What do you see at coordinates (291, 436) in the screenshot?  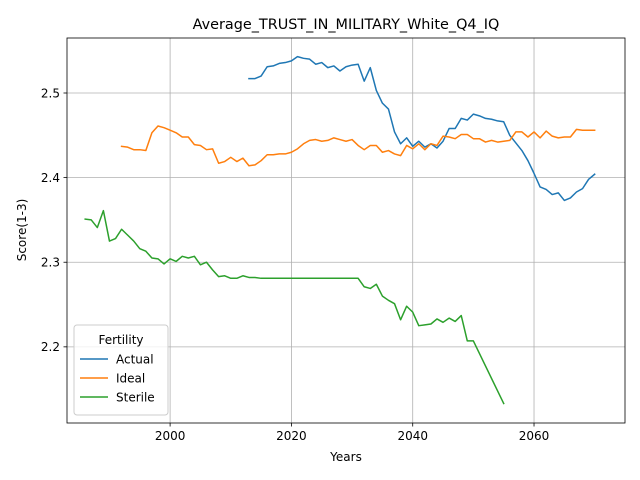 I see `x-tick-label: 2020` at bounding box center [291, 436].